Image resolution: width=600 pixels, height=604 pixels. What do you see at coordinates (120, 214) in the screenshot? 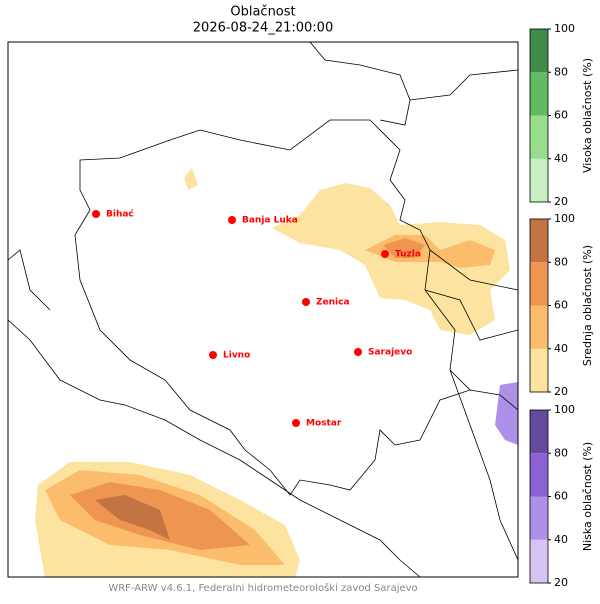
I see `city-label: Bihać` at bounding box center [120, 214].